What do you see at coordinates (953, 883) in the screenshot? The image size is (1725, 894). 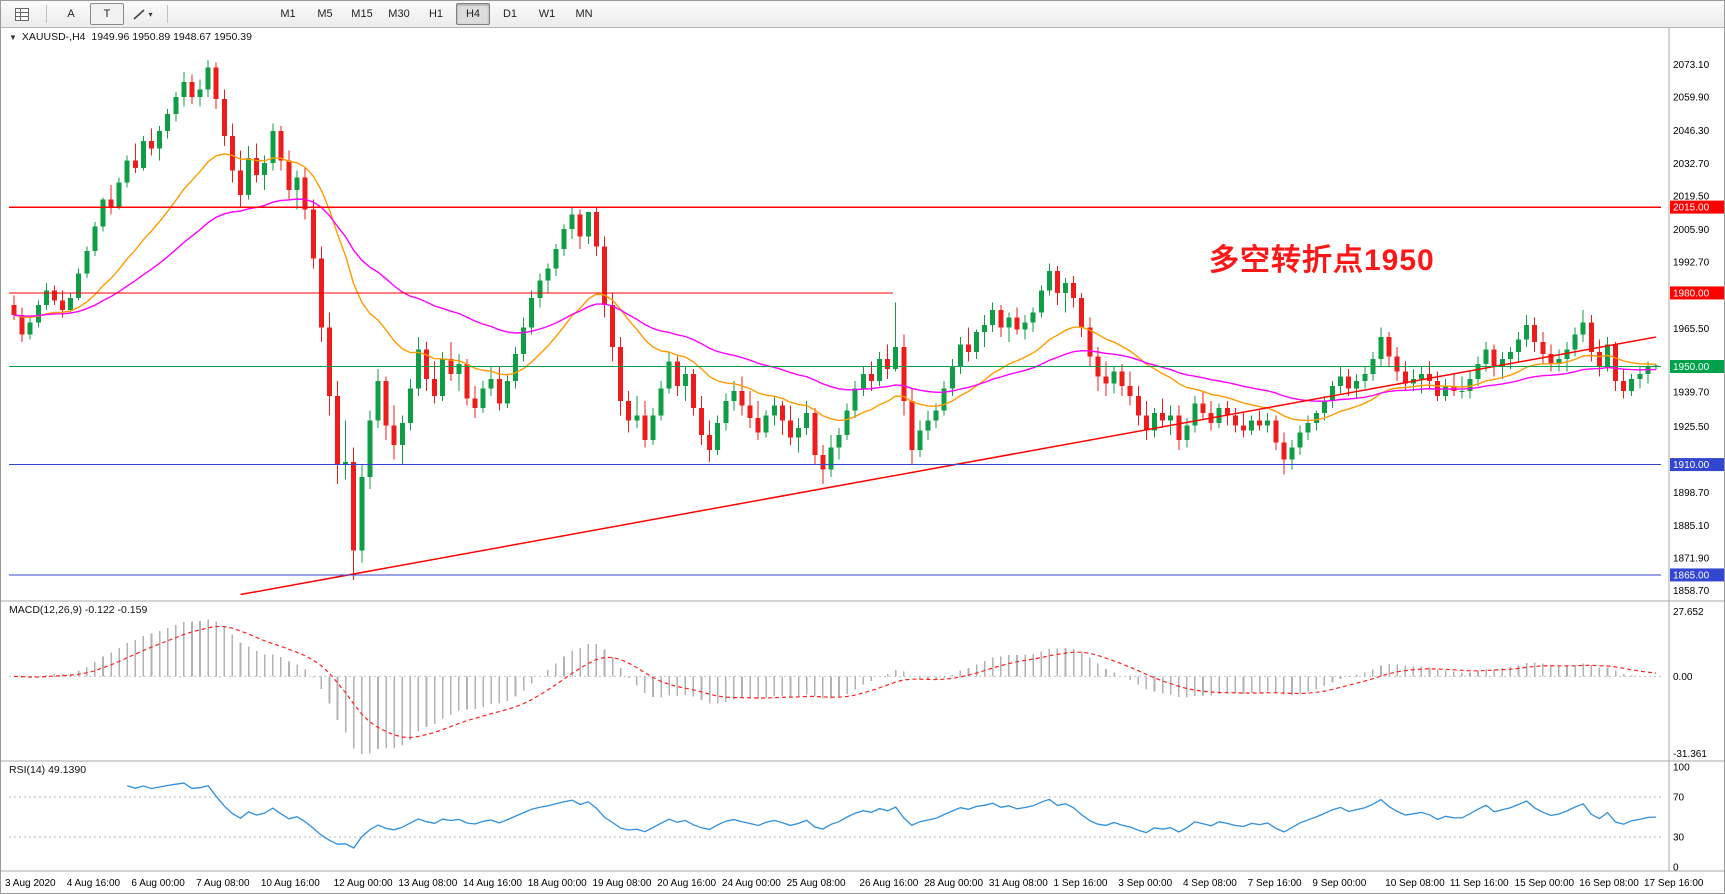 I see `svg-text: 28 Aug 00:00` at bounding box center [953, 883].